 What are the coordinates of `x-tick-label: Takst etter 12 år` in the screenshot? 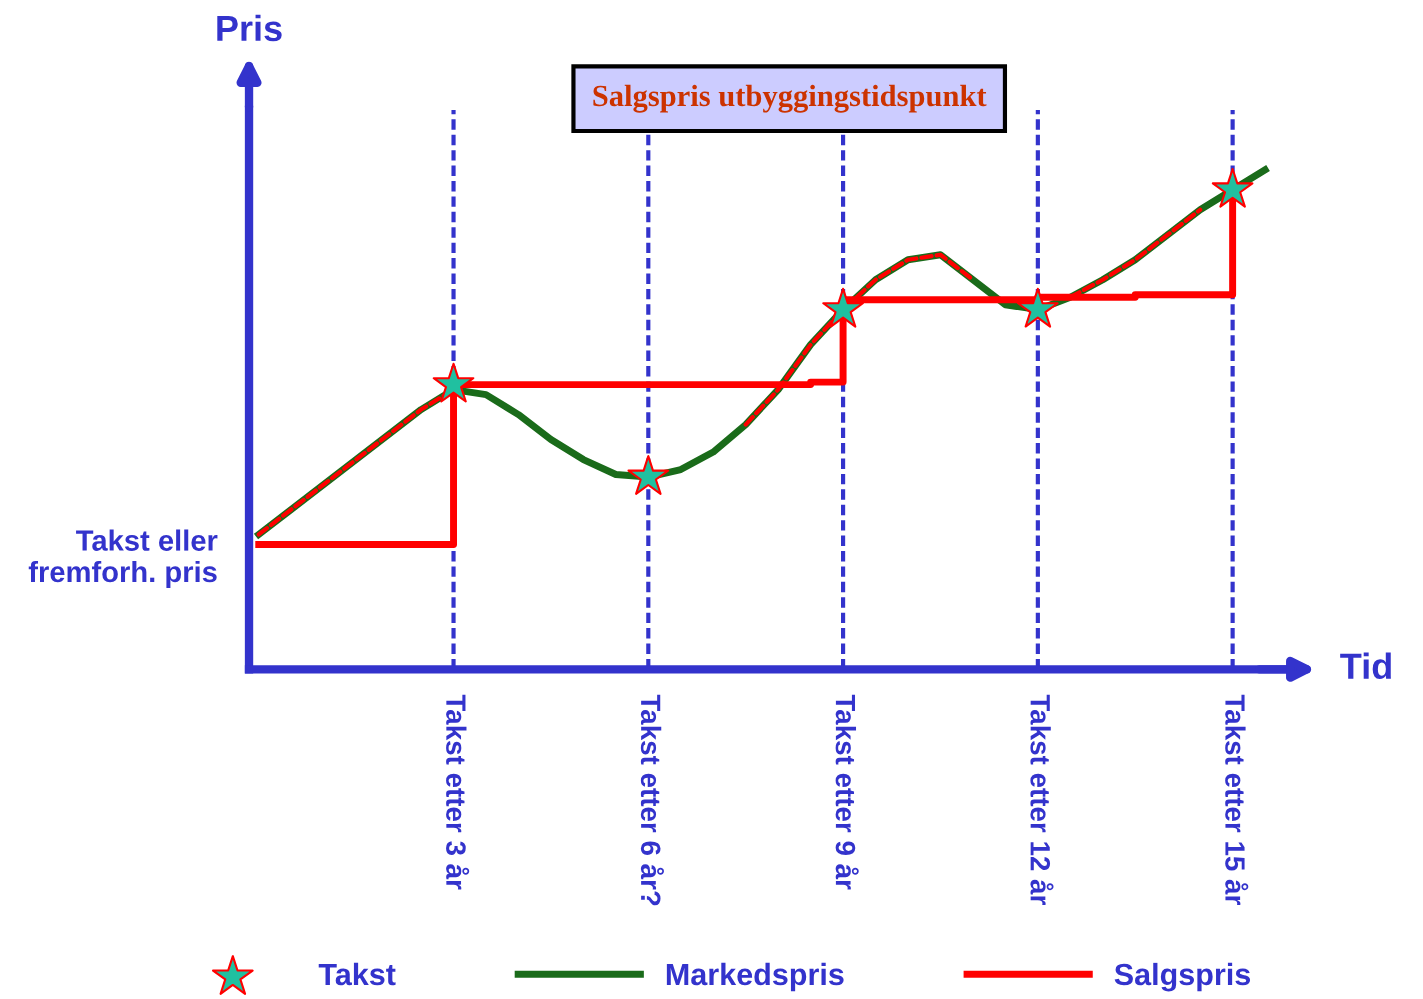 It's located at (1042, 799).